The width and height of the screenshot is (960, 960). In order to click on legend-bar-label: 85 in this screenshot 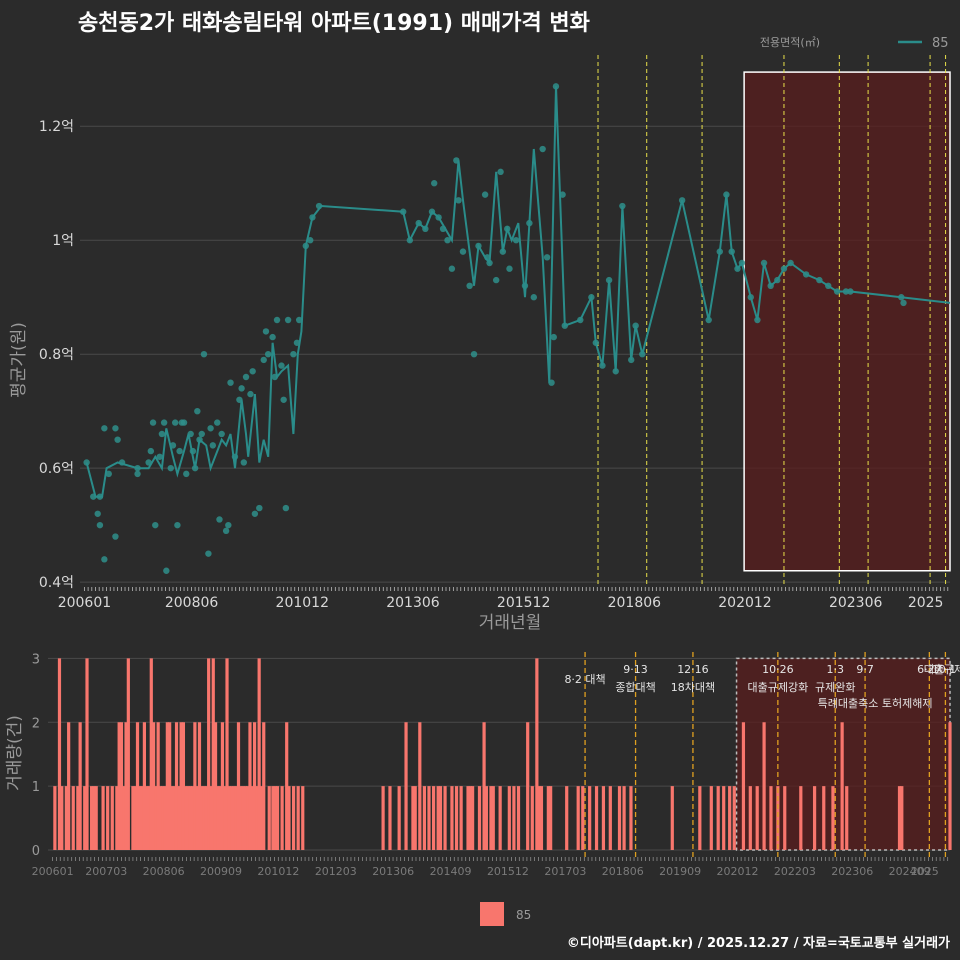, I will do `click(523, 915)`.